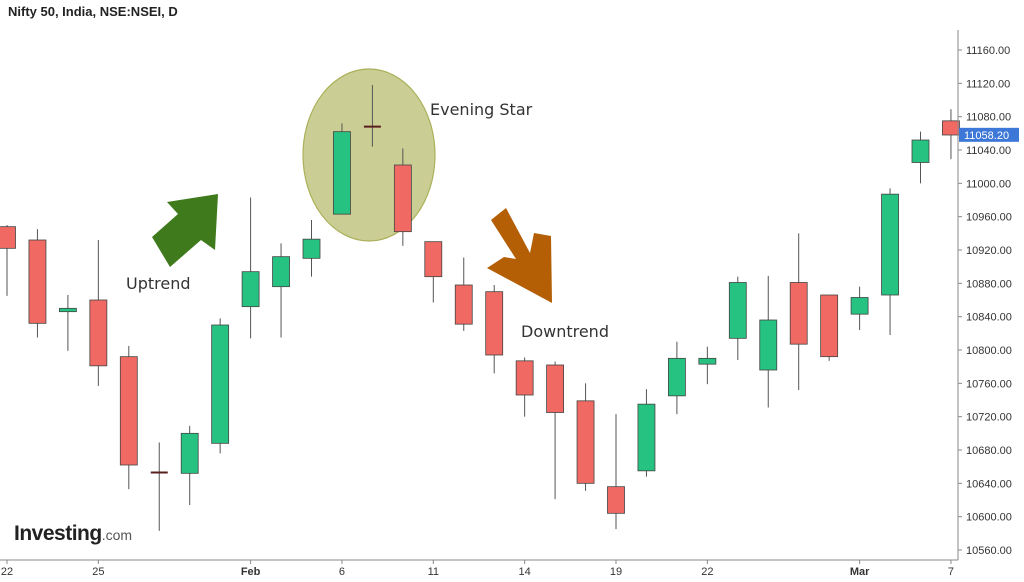 The image size is (1024, 582). Describe the element at coordinates (989, 551) in the screenshot. I see `y-tick-label: 10560.00` at that location.